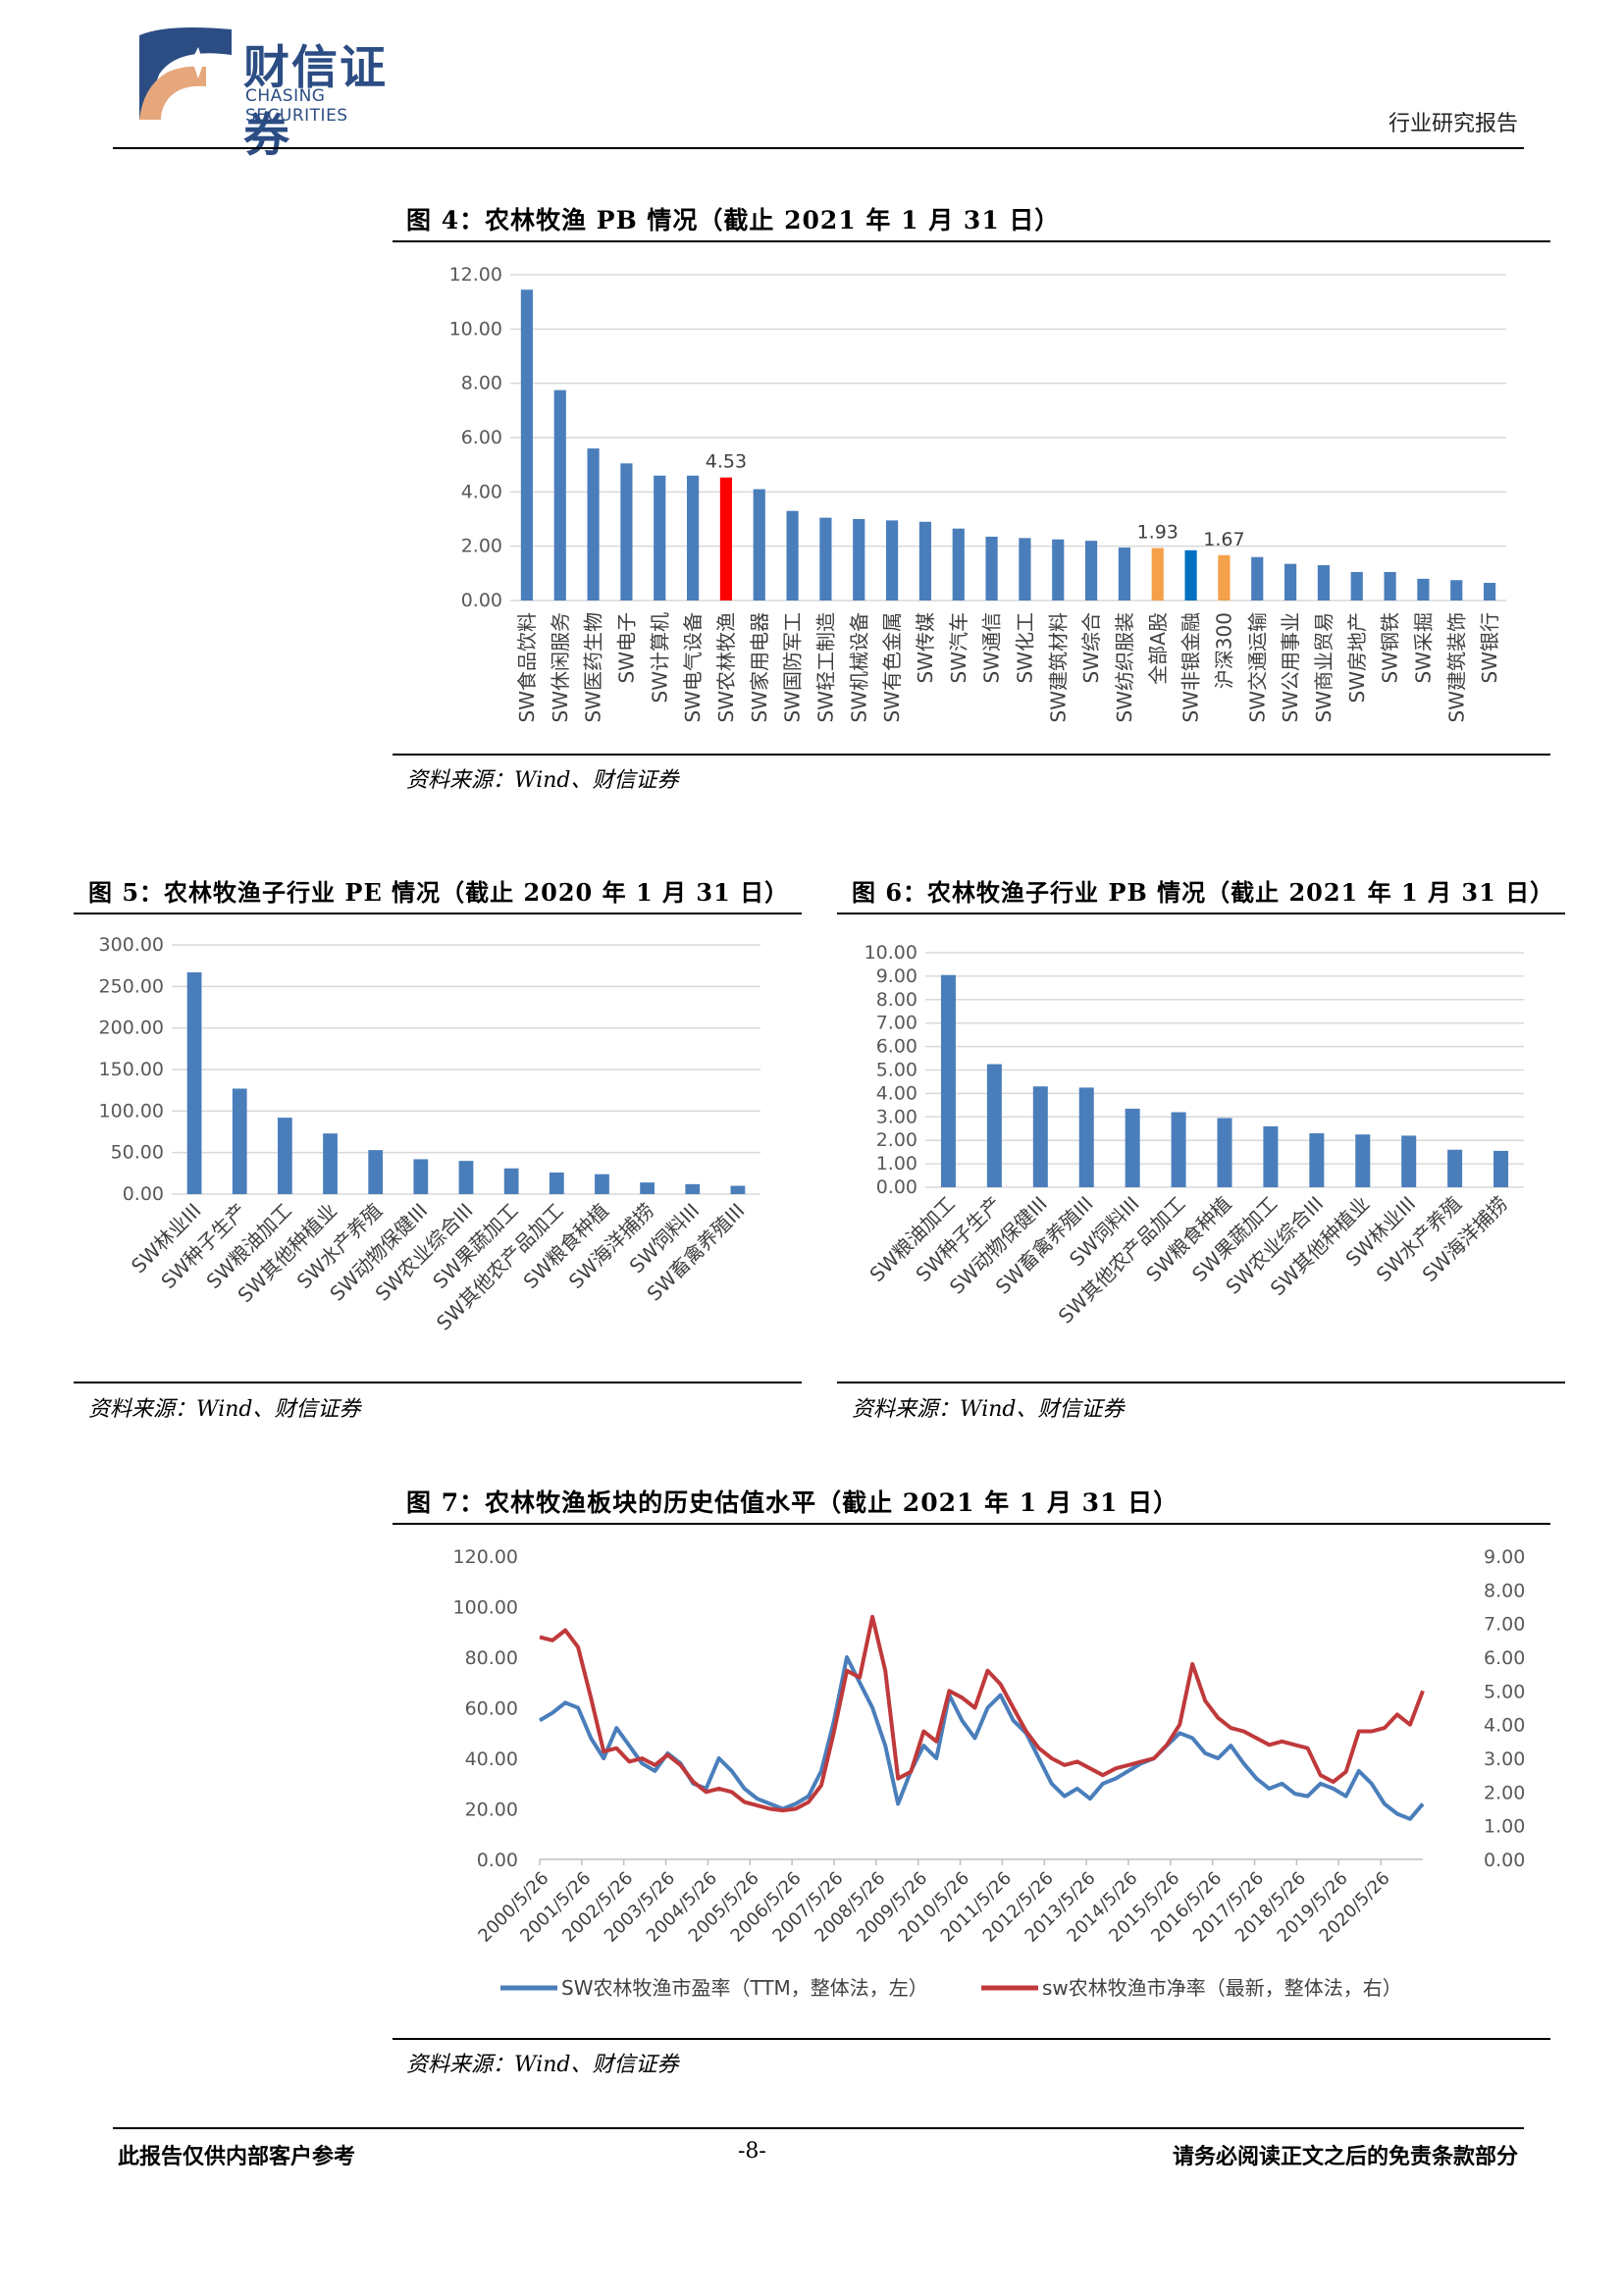 This screenshot has height=2296, width=1624. What do you see at coordinates (1201, 913) in the screenshot?
I see `fig6-top-rule` at bounding box center [1201, 913].